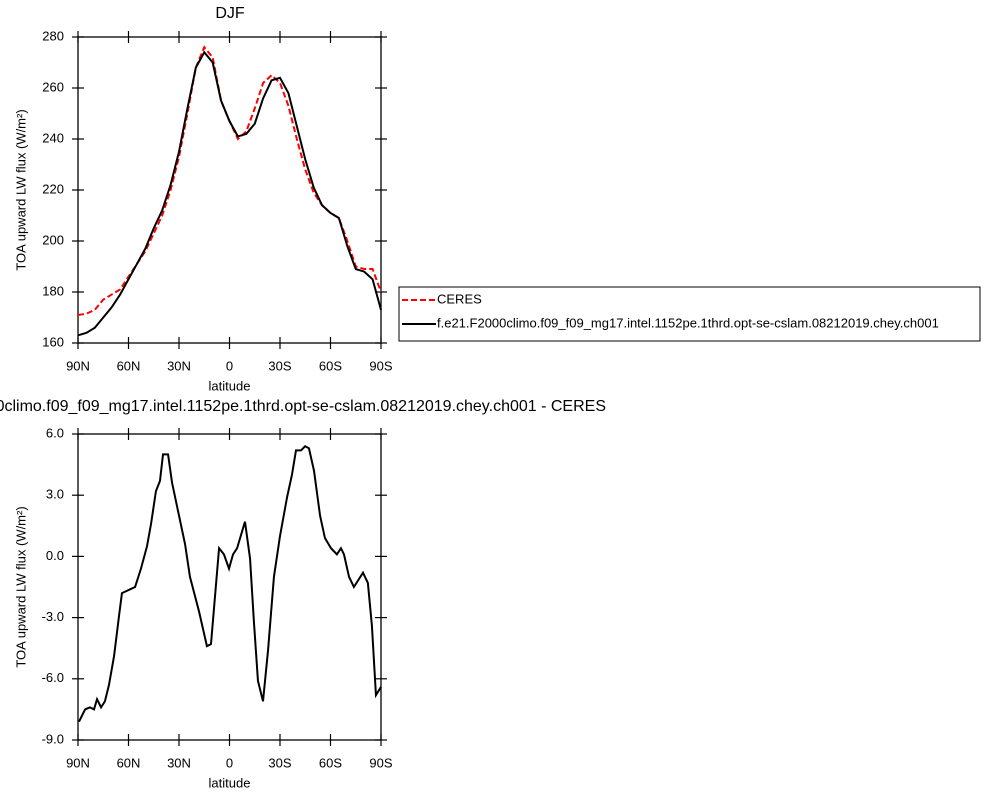 The height and width of the screenshot is (795, 985). I want to click on legend-box, so click(689, 314).